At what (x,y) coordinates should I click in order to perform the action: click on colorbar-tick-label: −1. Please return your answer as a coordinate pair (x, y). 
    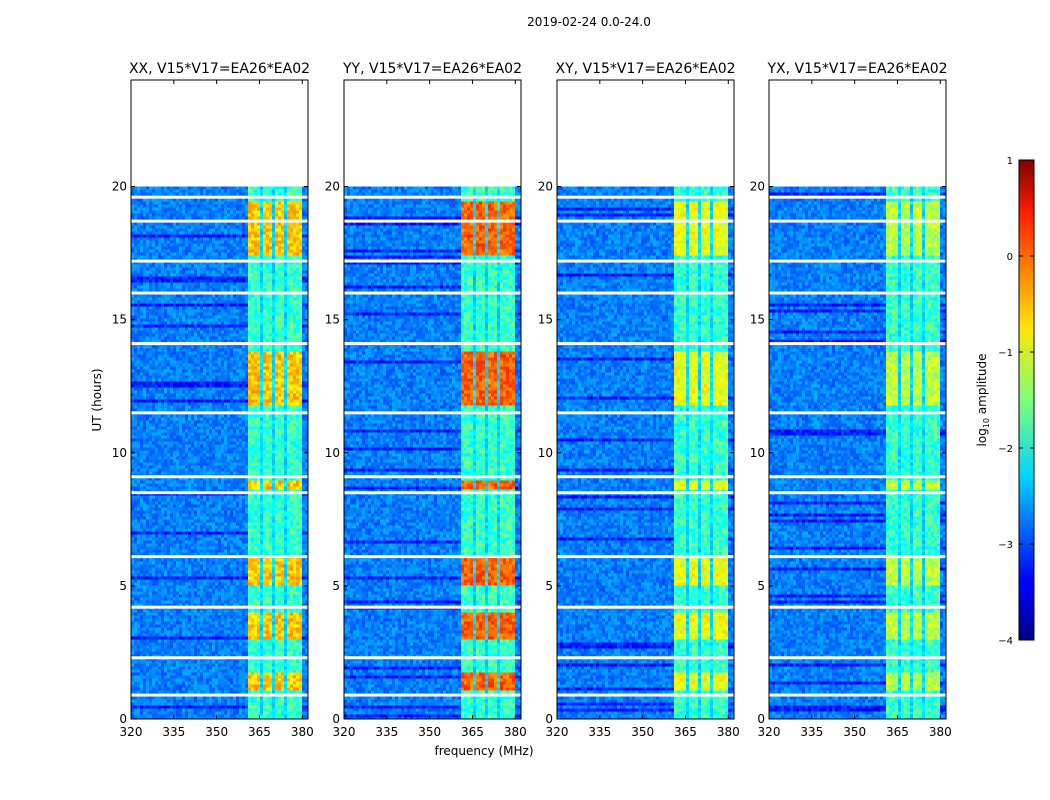
    Looking at the image, I should click on (1005, 353).